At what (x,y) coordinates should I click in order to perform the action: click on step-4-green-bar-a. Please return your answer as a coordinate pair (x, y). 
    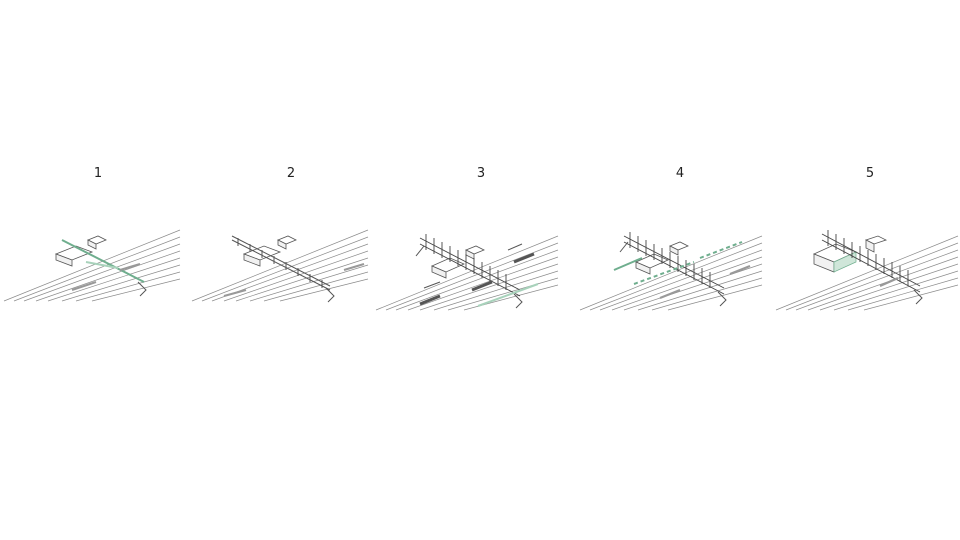
    Looking at the image, I should click on (628, 264).